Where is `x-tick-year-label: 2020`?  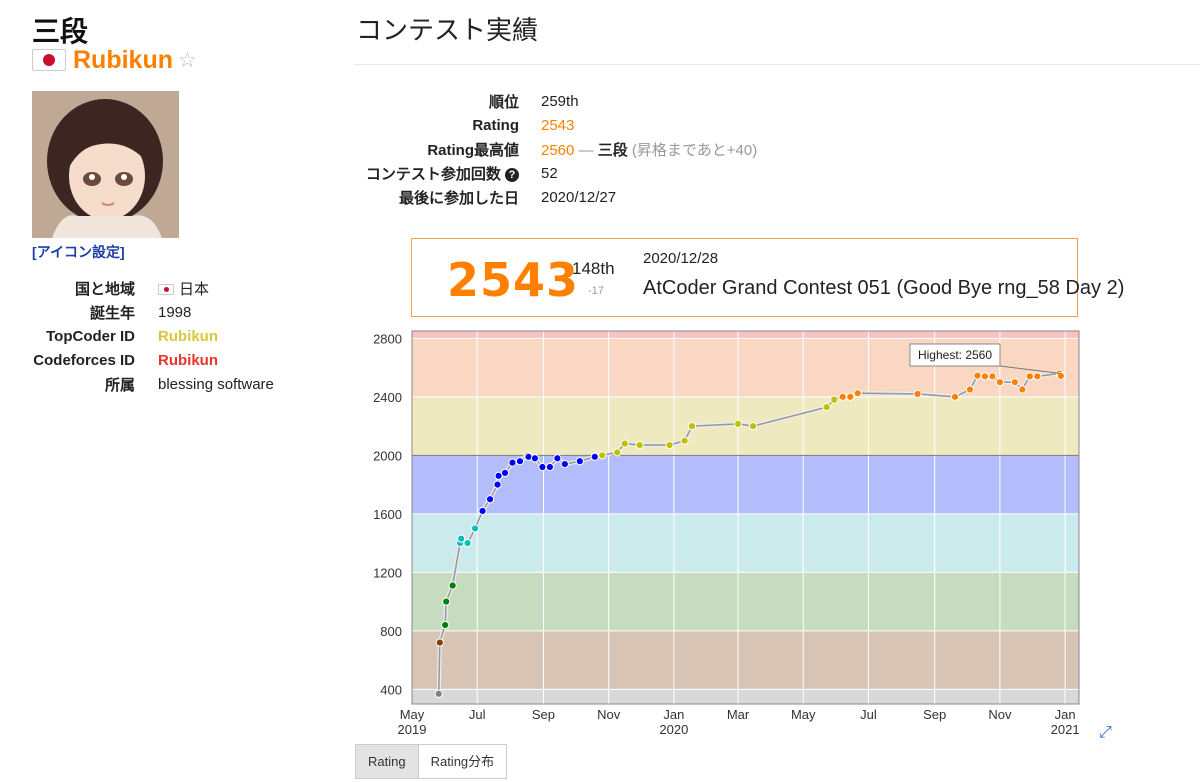 x-tick-year-label: 2020 is located at coordinates (673, 729).